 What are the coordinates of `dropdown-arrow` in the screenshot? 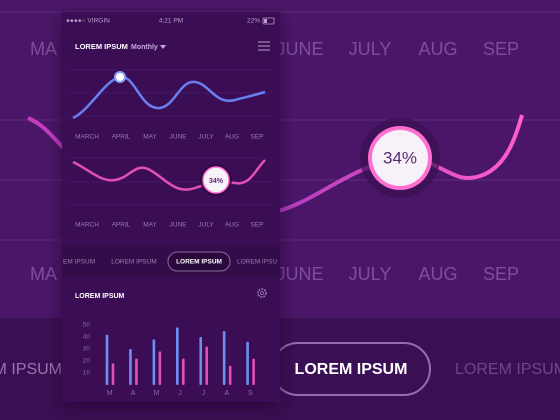 It's located at (163, 47).